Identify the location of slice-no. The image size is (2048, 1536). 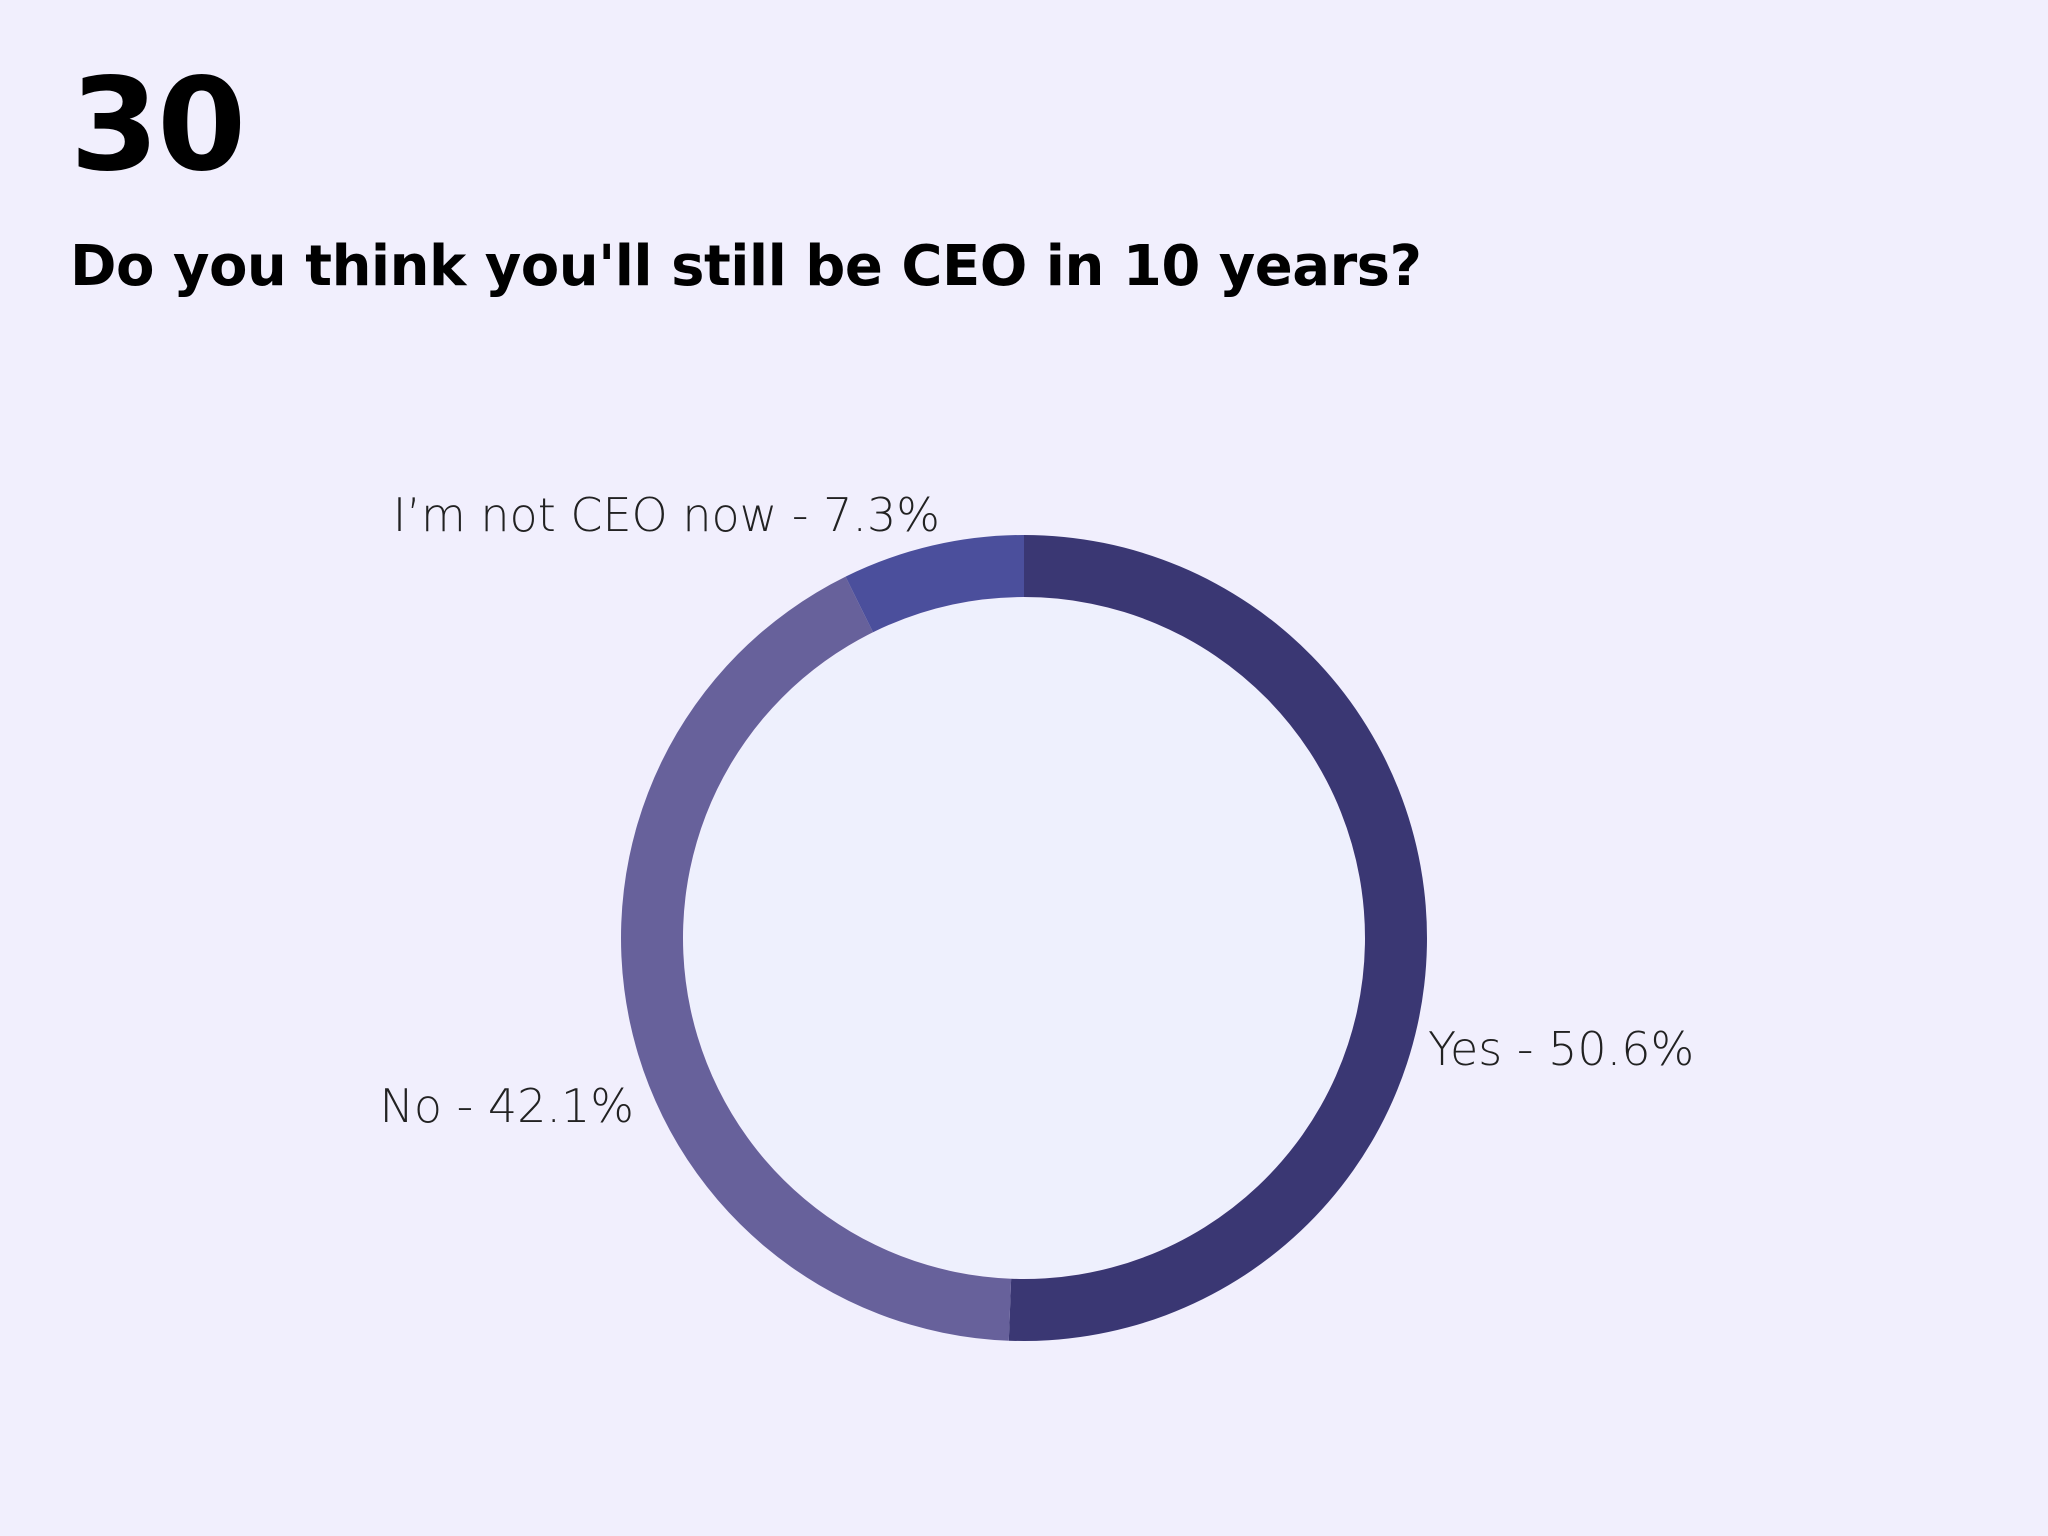
(816, 958).